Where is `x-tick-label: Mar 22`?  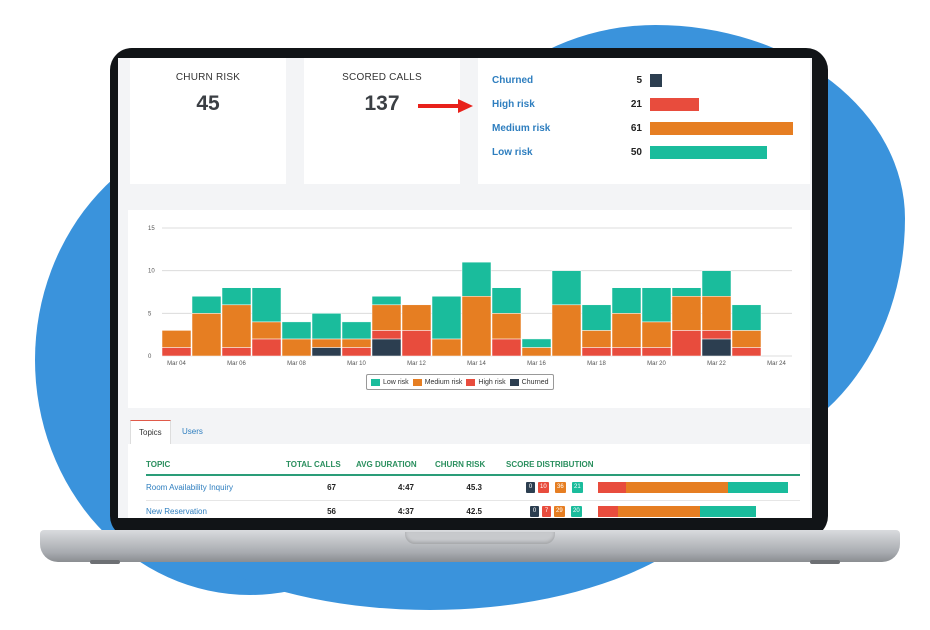 x-tick-label: Mar 22 is located at coordinates (716, 364).